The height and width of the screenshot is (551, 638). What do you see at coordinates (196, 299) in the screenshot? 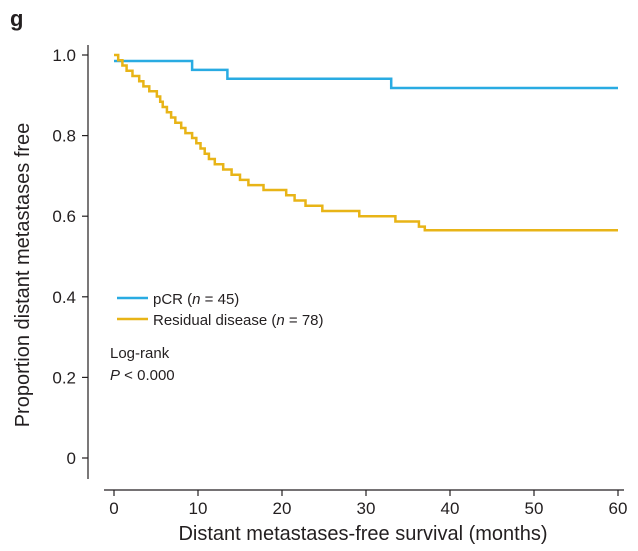
I see `legend-label-pcr: pCR (n = 45)` at bounding box center [196, 299].